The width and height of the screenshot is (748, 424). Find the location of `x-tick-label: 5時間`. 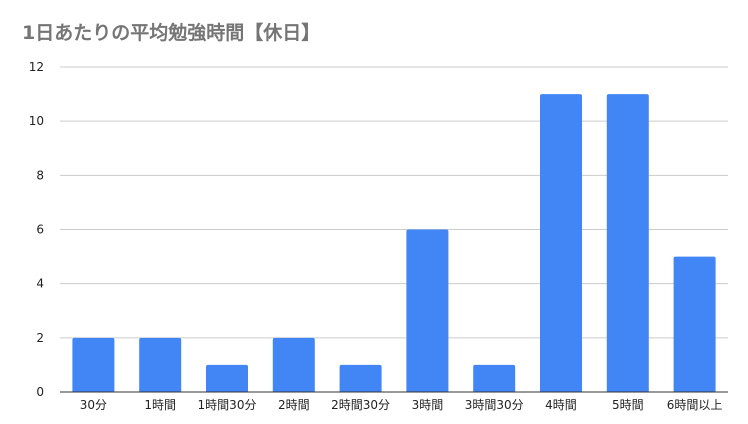

x-tick-label: 5時間 is located at coordinates (628, 405).